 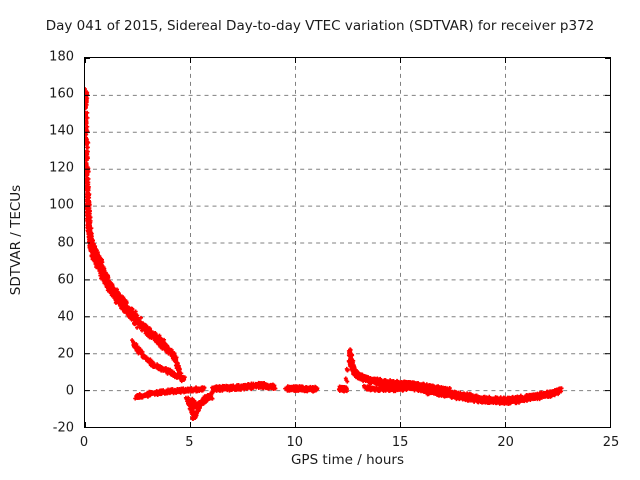 What do you see at coordinates (61, 205) in the screenshot?
I see `y-tick-label: 100` at bounding box center [61, 205].